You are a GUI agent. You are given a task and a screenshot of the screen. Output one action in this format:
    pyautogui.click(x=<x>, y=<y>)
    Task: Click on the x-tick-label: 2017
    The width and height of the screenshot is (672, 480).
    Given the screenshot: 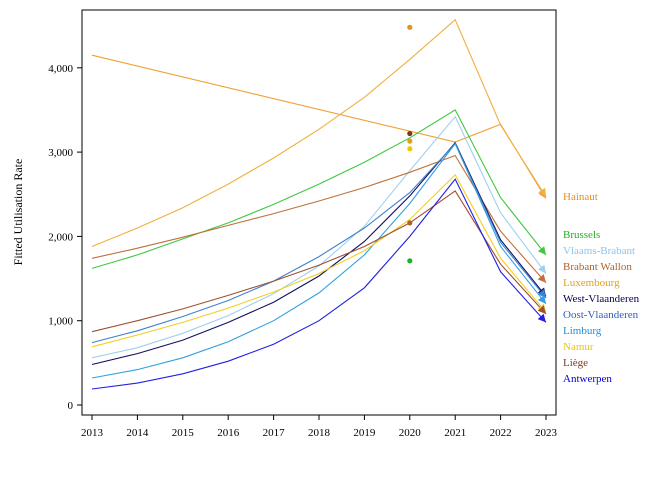 What is the action you would take?
    pyautogui.click(x=274, y=433)
    